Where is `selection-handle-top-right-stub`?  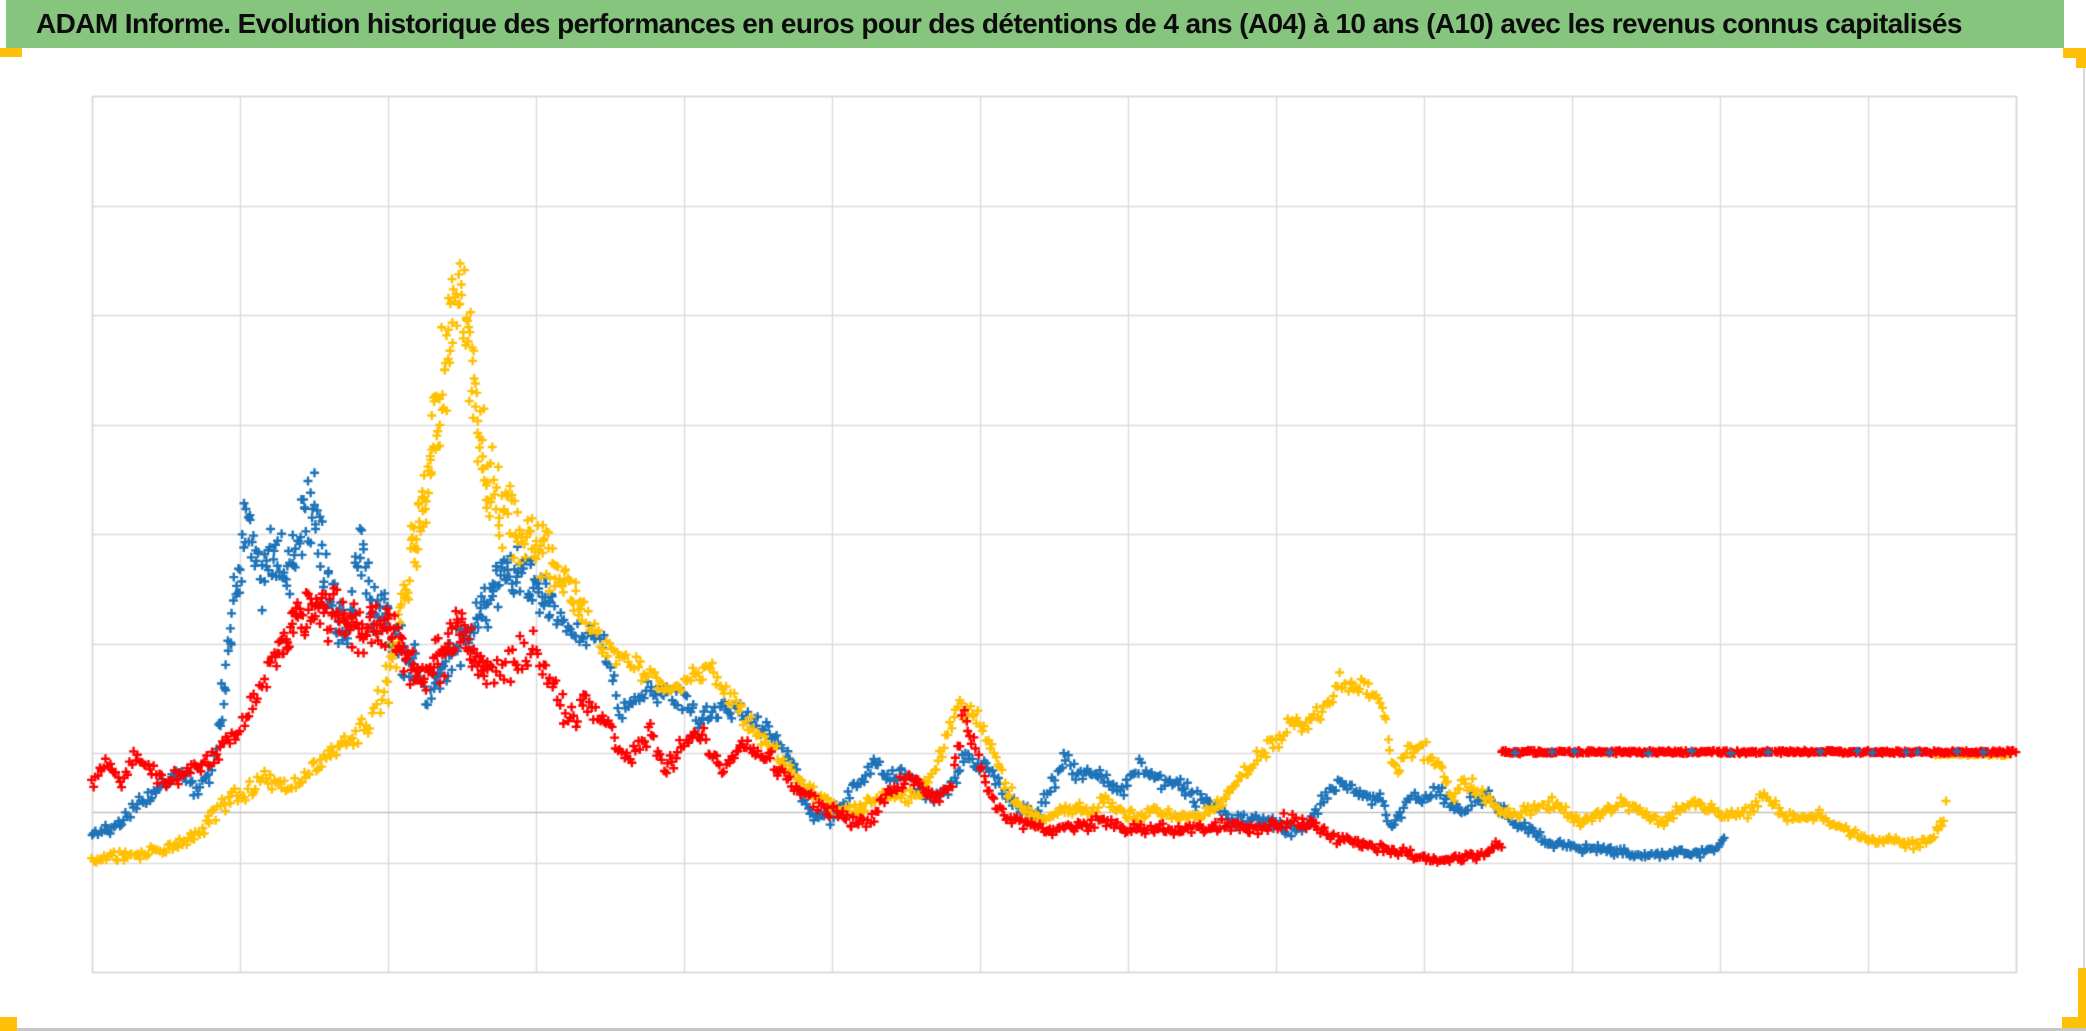
selection-handle-top-right-stub is located at coordinates (2081, 58).